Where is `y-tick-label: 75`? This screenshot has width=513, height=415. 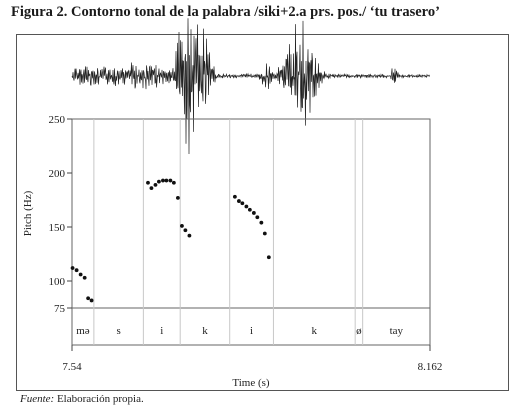 y-tick-label: 75 is located at coordinates (60, 309).